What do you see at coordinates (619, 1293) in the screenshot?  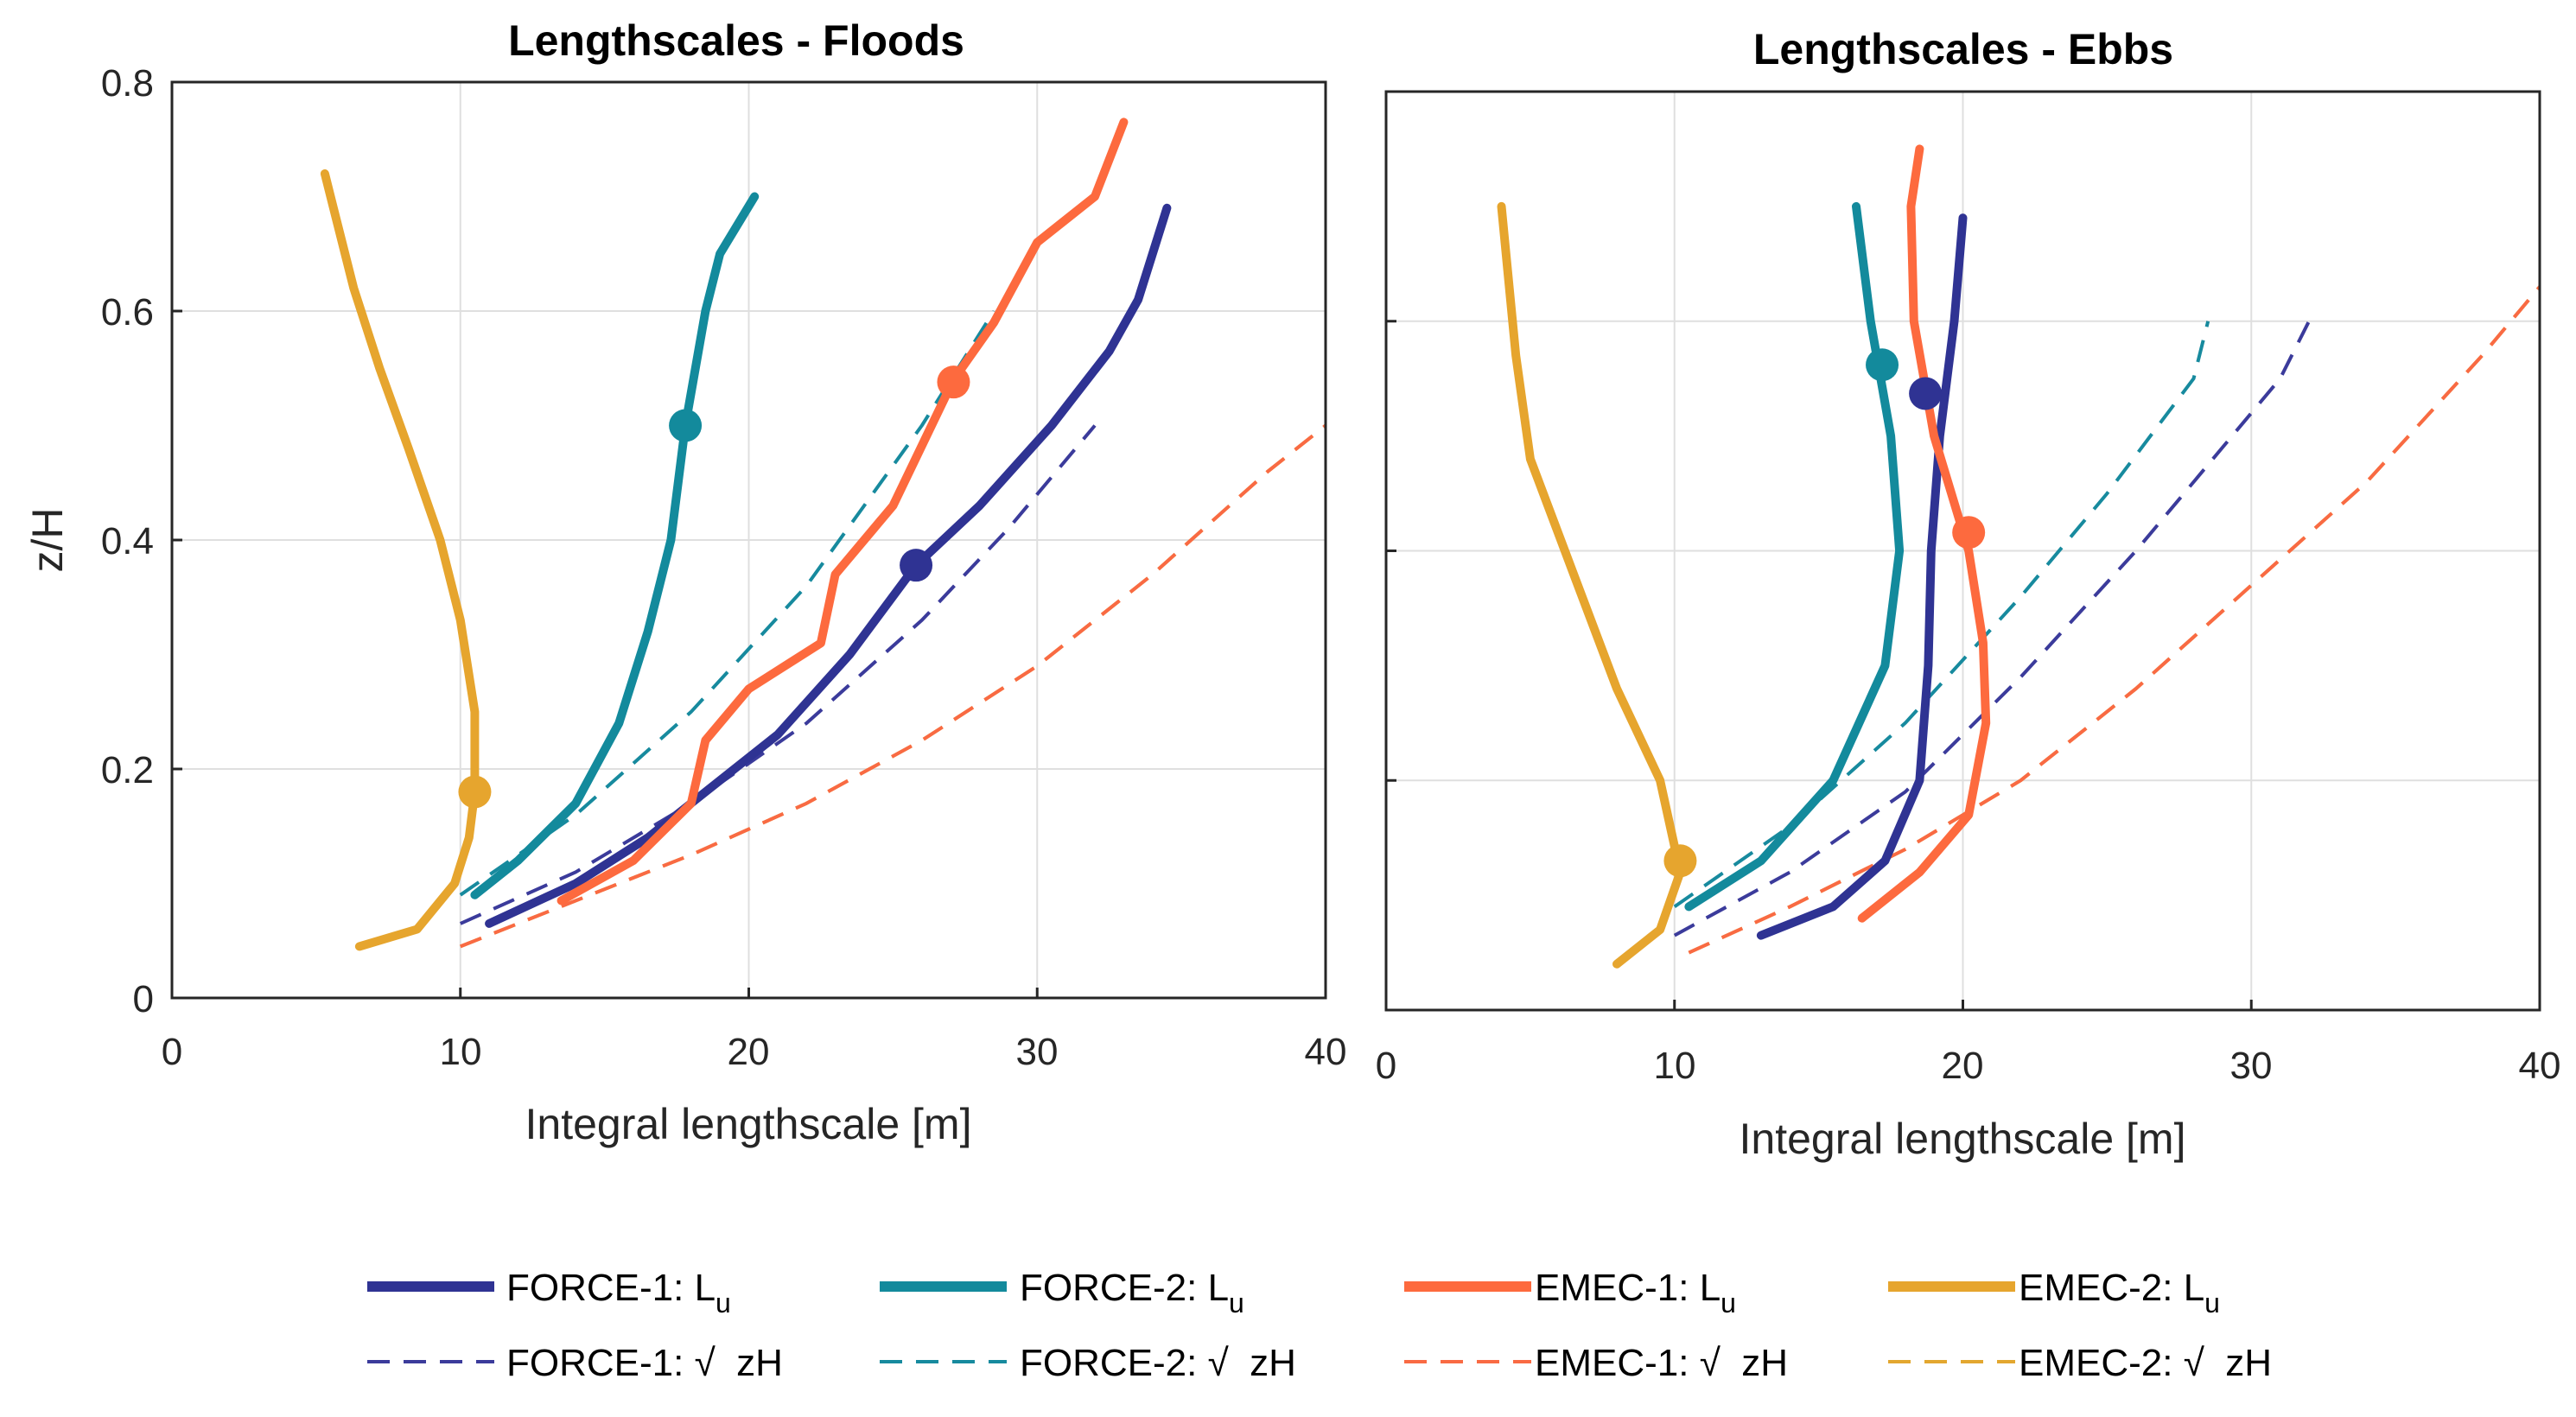 I see `legend-label: FORCE-1: Lu` at bounding box center [619, 1293].